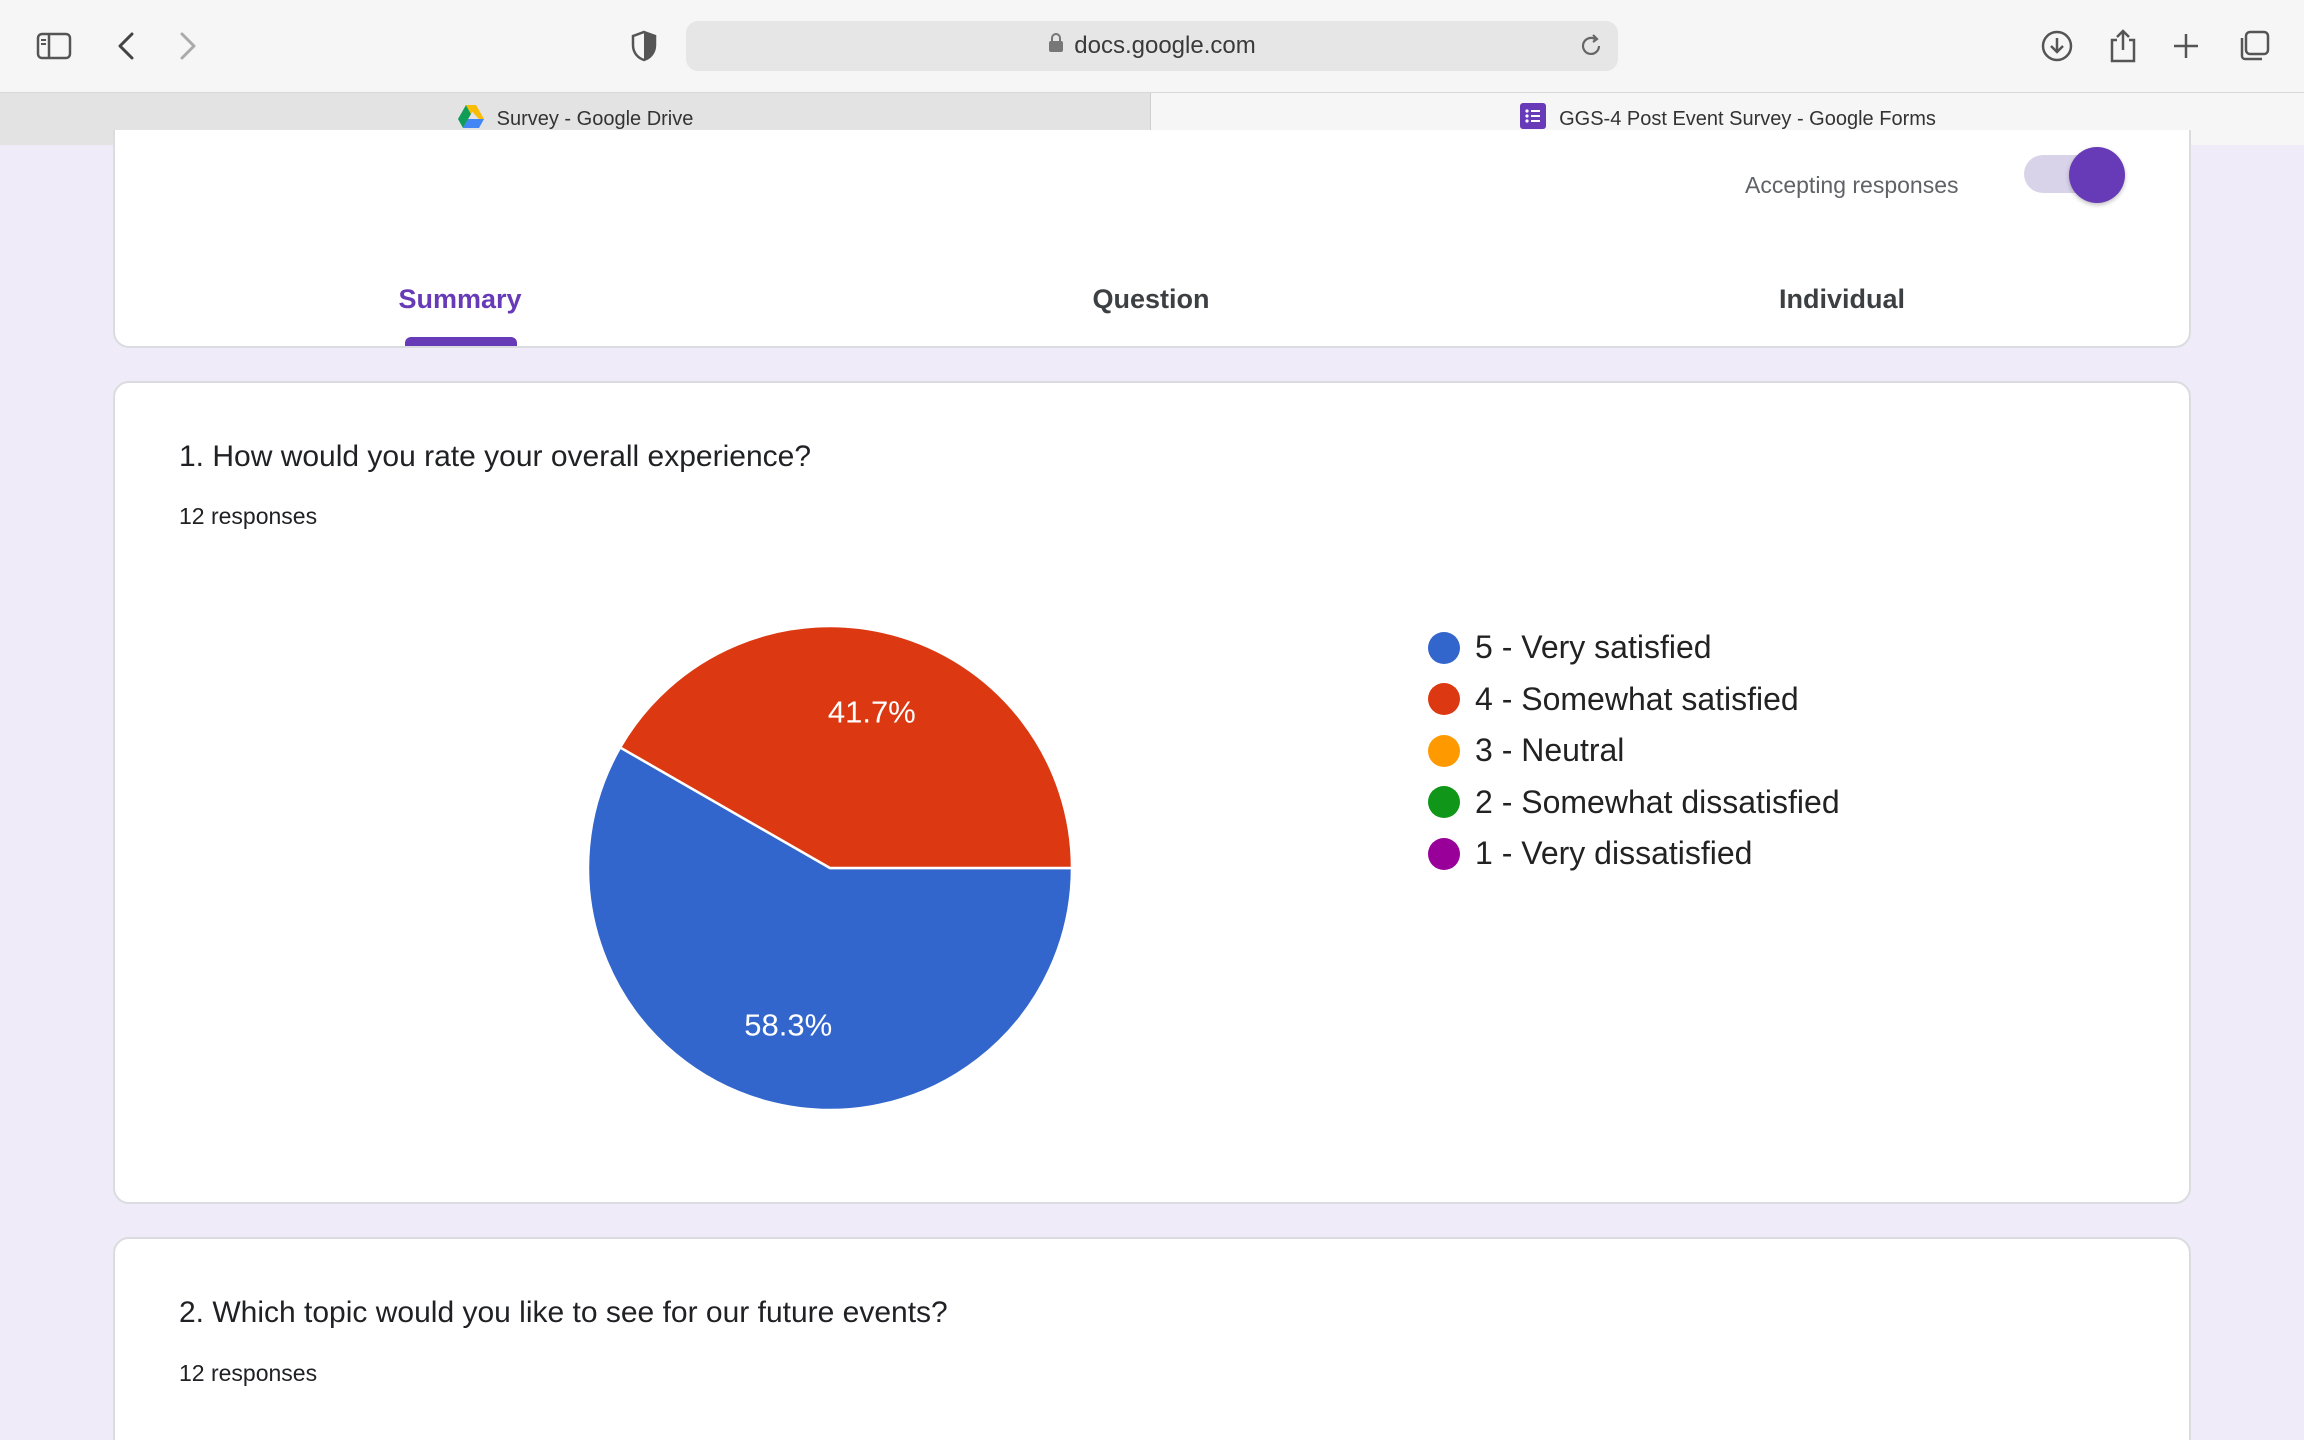 The height and width of the screenshot is (1440, 2304). Describe the element at coordinates (1056, 46) in the screenshot. I see `lock-icon` at that location.